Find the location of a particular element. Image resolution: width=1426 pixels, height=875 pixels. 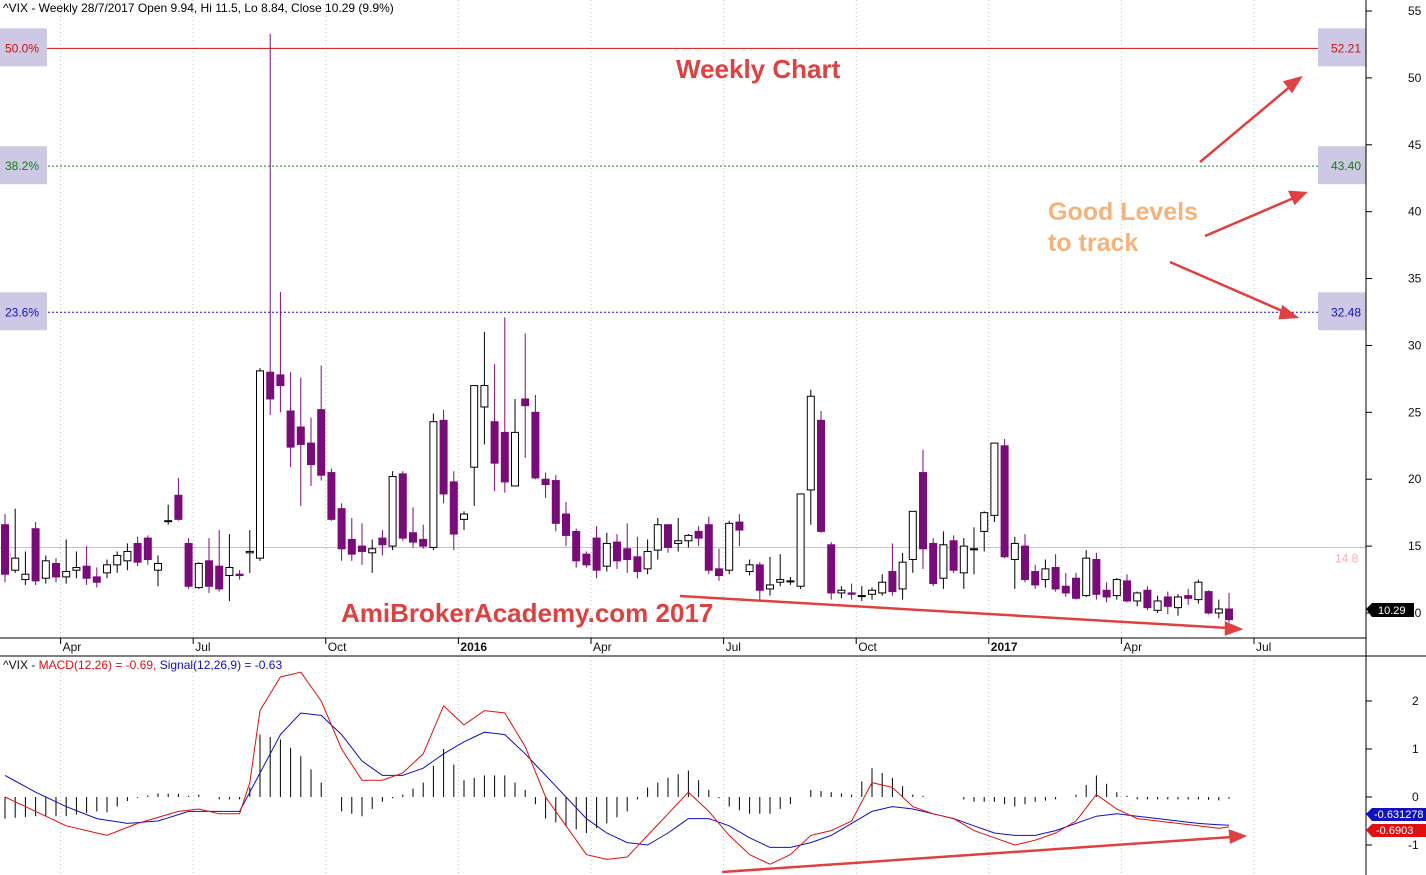

price-axis-label: 35 is located at coordinates (1415, 279).